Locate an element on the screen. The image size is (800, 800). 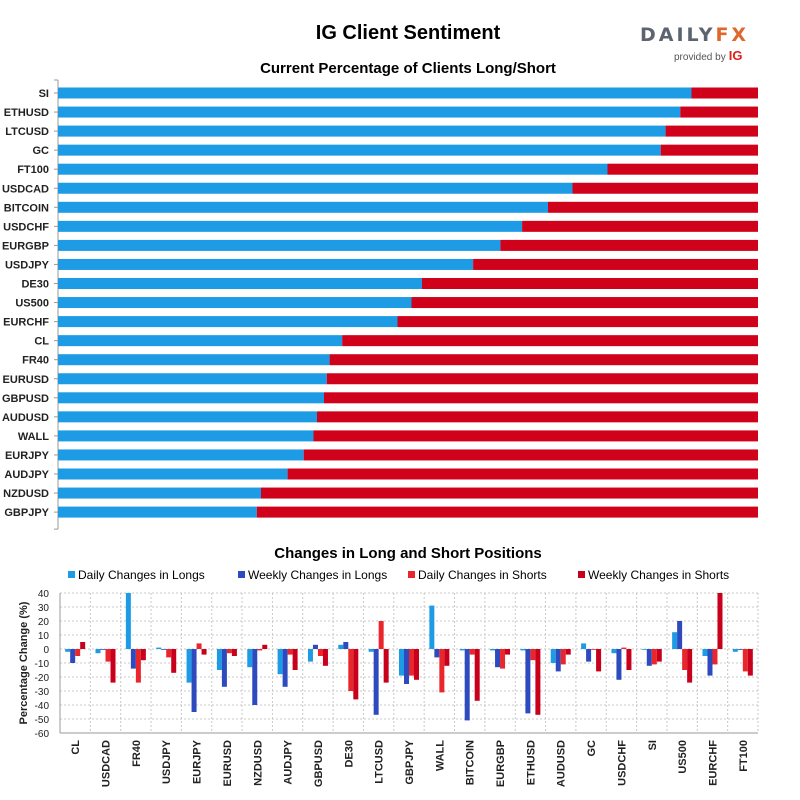
category-label: LTCUSD is located at coordinates (27, 132).